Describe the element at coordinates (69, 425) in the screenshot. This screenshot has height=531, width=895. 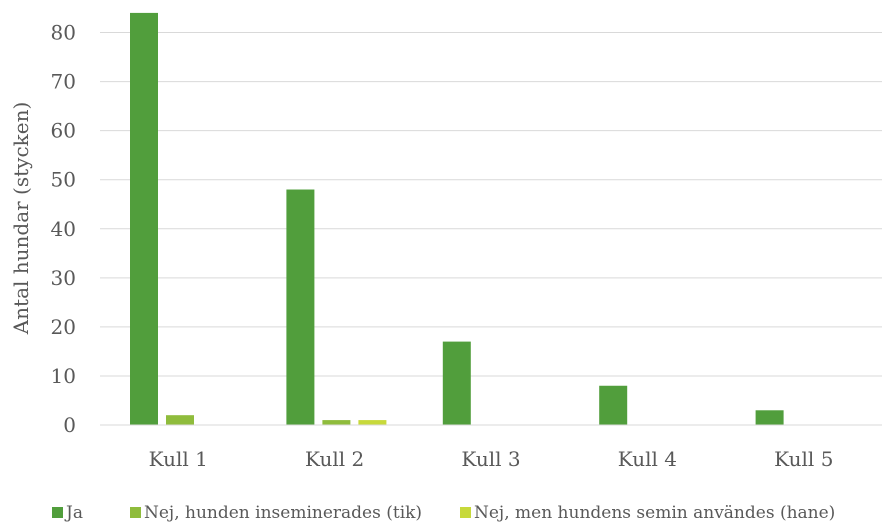
I see `y-tick-label: 0` at that location.